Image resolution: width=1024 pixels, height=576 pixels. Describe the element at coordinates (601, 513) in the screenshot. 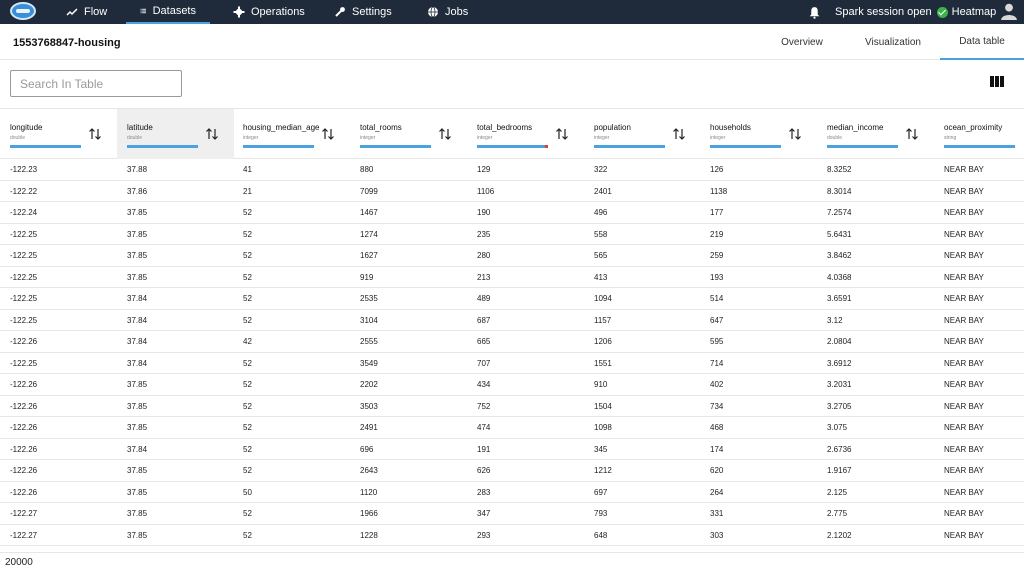

I see `table-cell: 793` at that location.